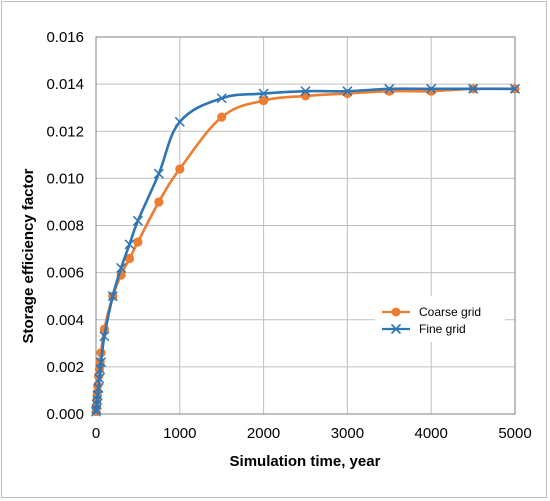 The image size is (550, 501). I want to click on y-tick-label: 0.008, so click(65, 226).